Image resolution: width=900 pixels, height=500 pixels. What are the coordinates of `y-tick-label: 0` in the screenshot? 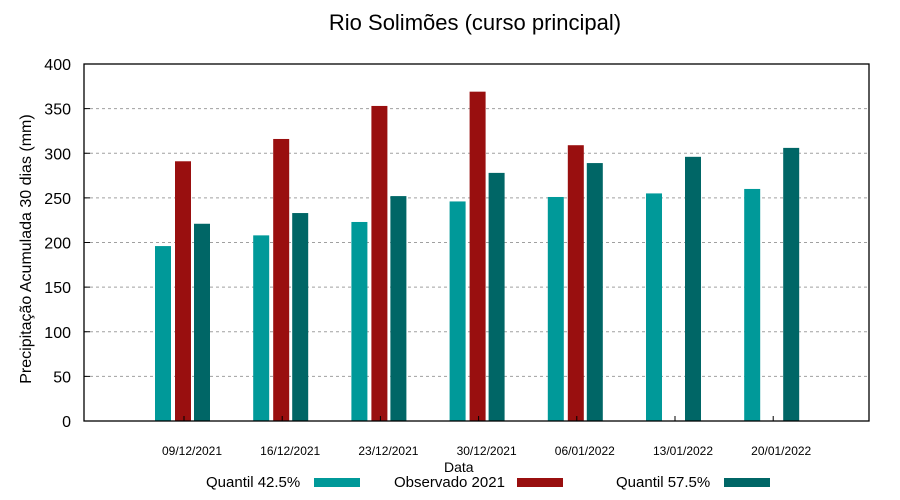 It's located at (66, 422).